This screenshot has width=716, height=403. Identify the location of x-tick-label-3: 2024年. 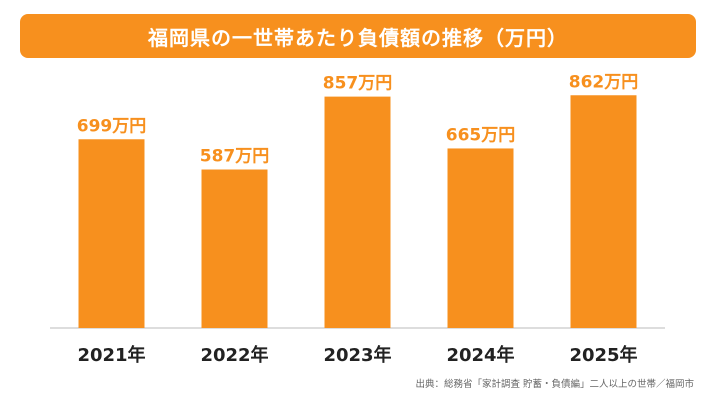
(480, 355).